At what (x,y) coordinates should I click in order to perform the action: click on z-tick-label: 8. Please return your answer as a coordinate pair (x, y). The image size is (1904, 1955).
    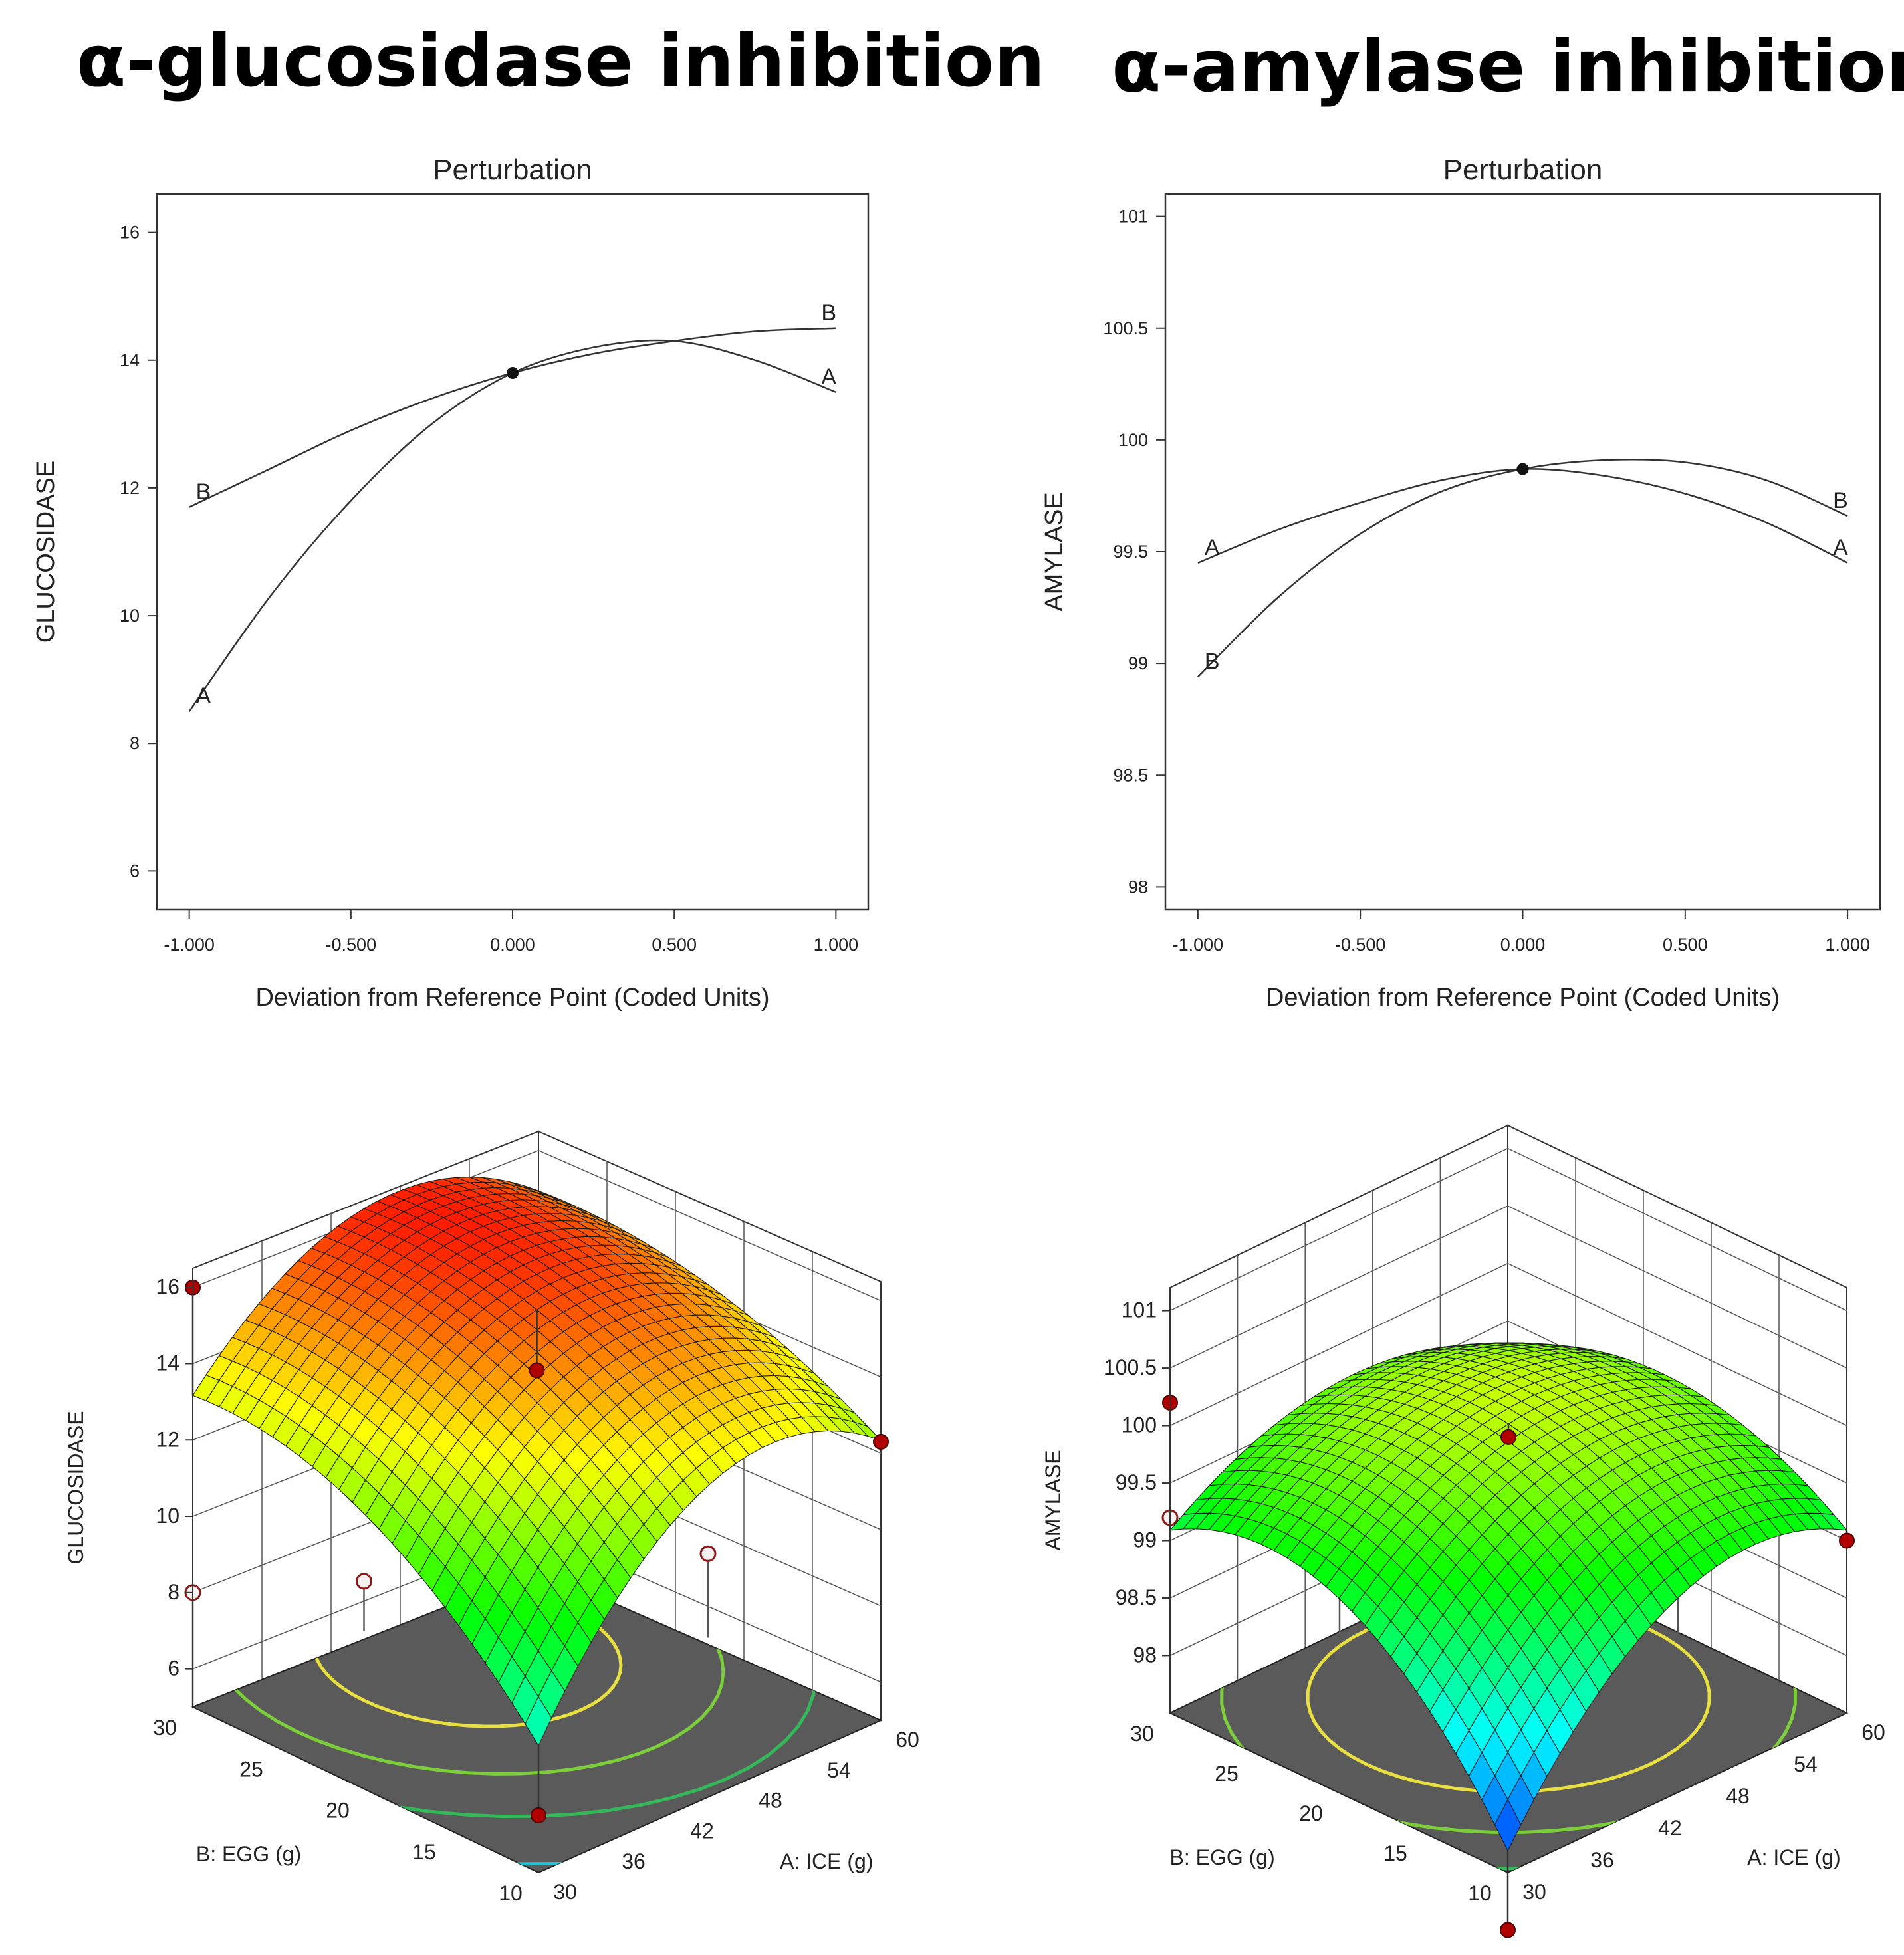
    Looking at the image, I should click on (173, 1592).